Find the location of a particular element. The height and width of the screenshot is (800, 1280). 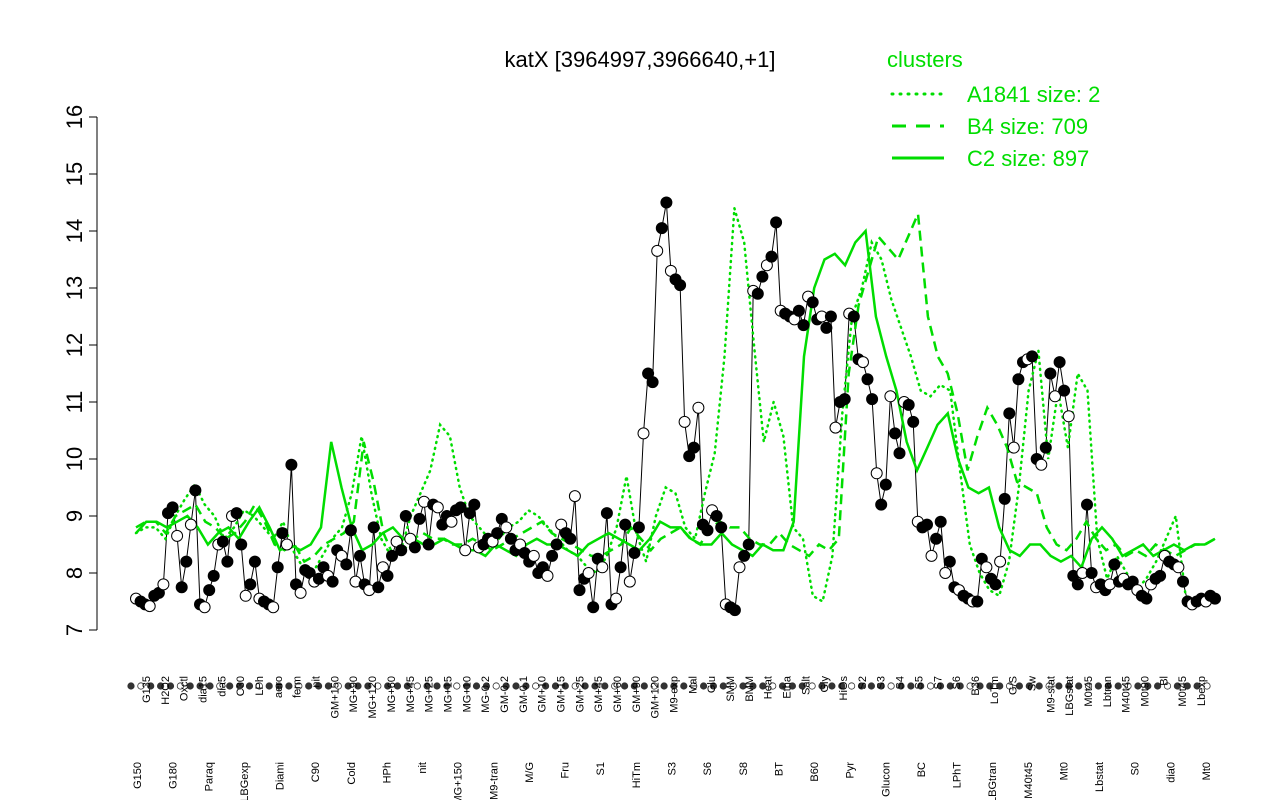

x-tick-label: Lbstat is located at coordinates (1100, 777).